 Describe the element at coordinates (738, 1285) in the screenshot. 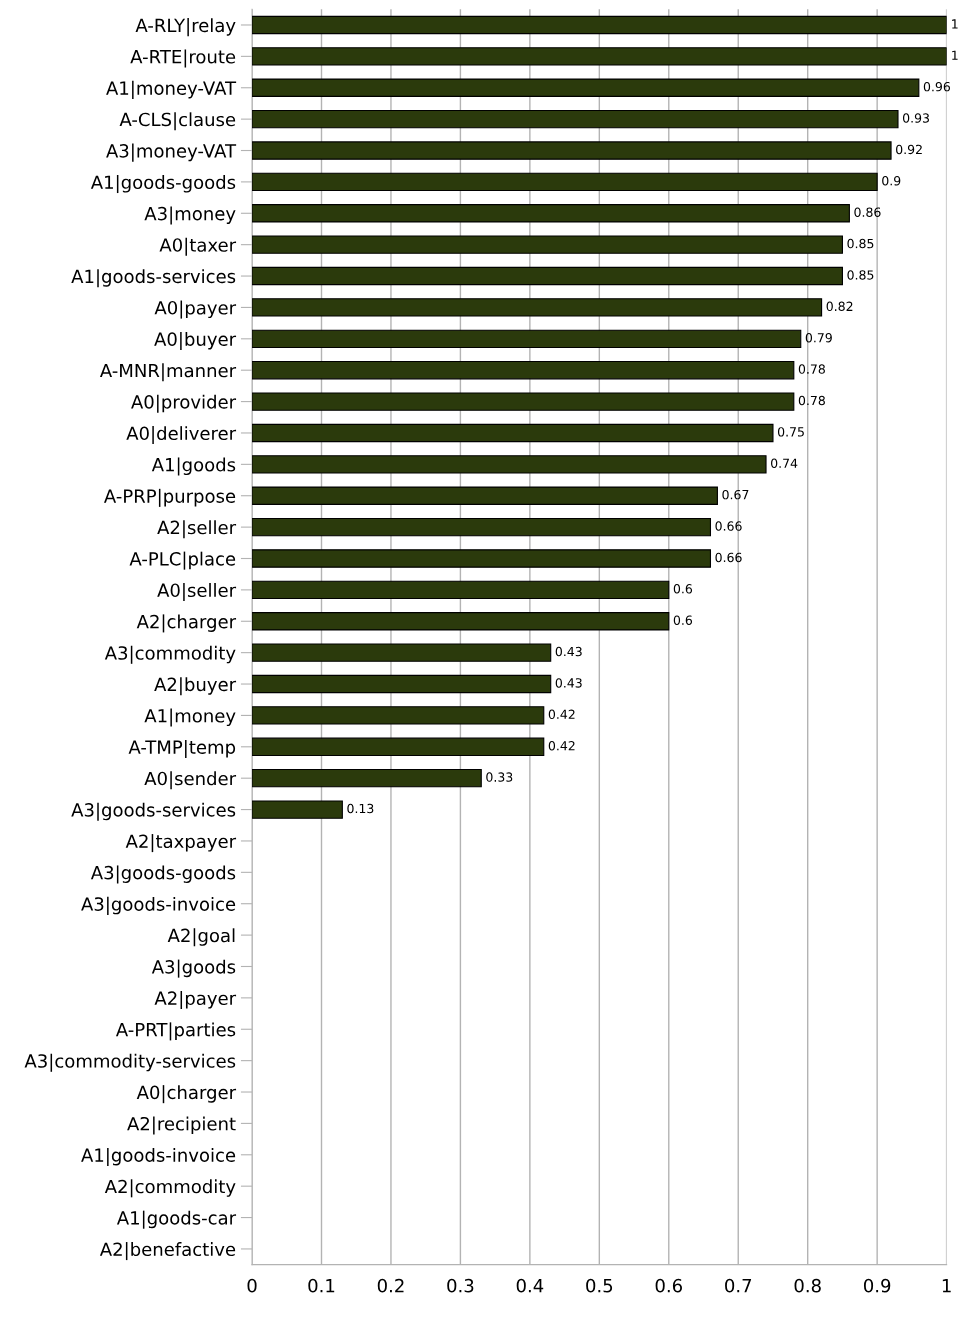

I see `x-tick-label: 0.7` at that location.